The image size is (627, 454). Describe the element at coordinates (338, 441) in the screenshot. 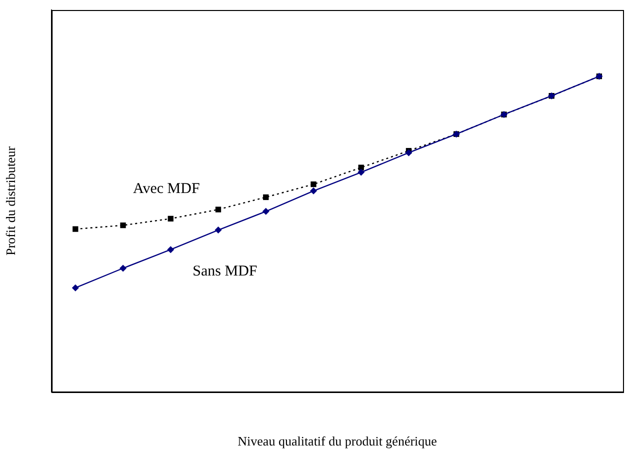

I see `x-axis-title: Niveau qualitatif du produit générique` at that location.